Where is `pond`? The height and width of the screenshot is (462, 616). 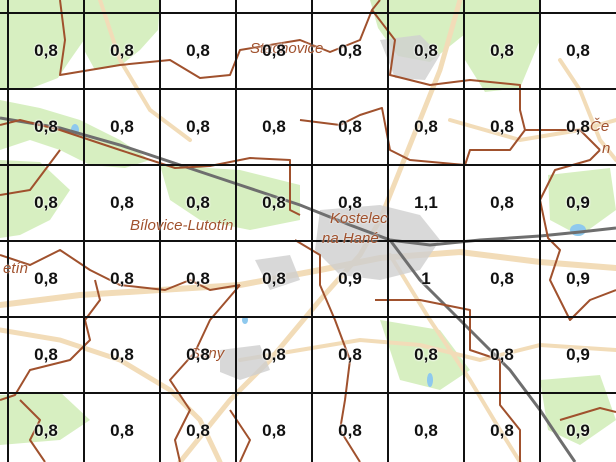
pond is located at coordinates (430, 380).